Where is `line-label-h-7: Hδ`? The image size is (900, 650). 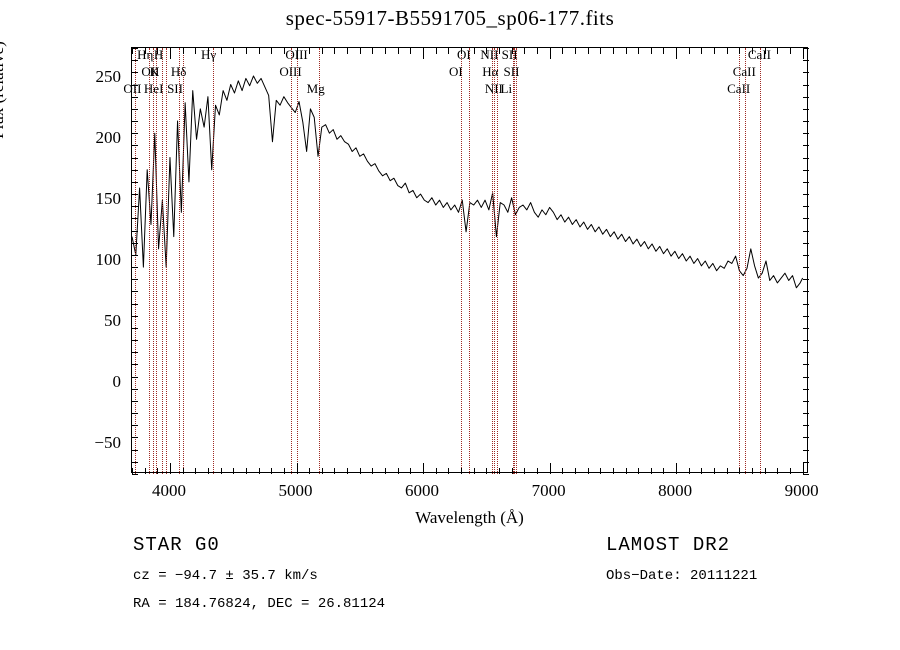
line-label-h-7: Hδ is located at coordinates (178, 71).